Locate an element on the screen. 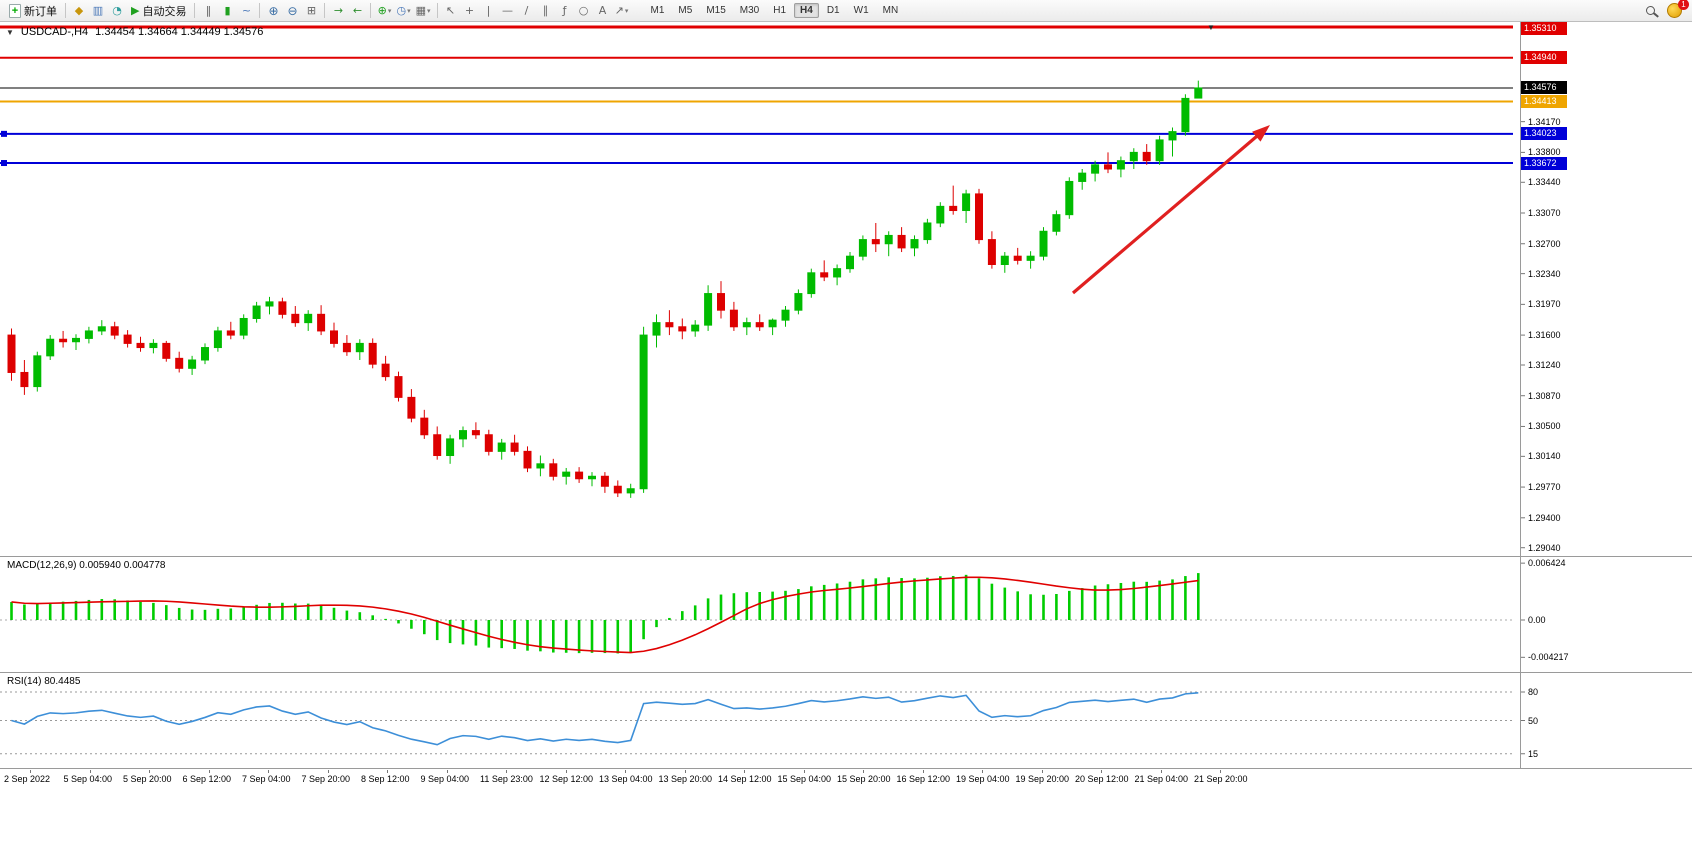 The height and width of the screenshot is (850, 1692). channel-tool-button: ∥ is located at coordinates (546, 11).